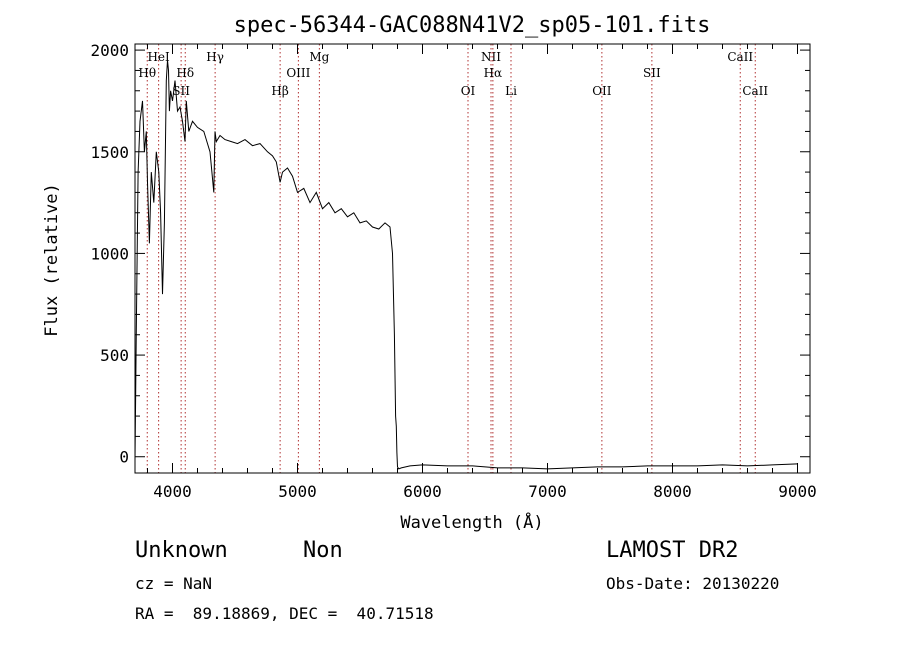 The height and width of the screenshot is (649, 900). I want to click on line-marker-label: OIII, so click(298, 73).